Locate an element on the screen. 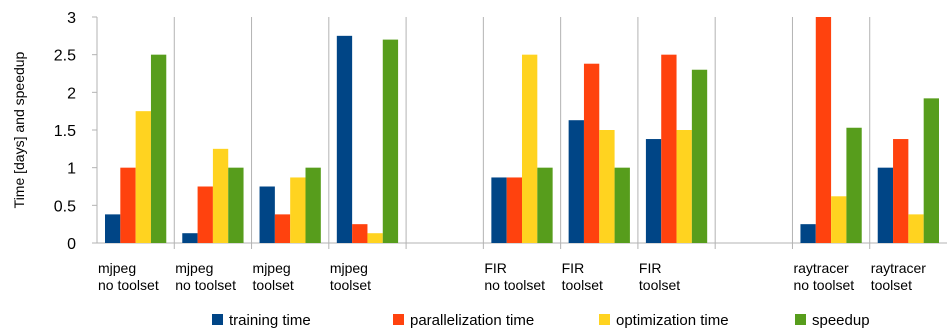 The width and height of the screenshot is (947, 335). y-tick-label: 0 is located at coordinates (71, 244).